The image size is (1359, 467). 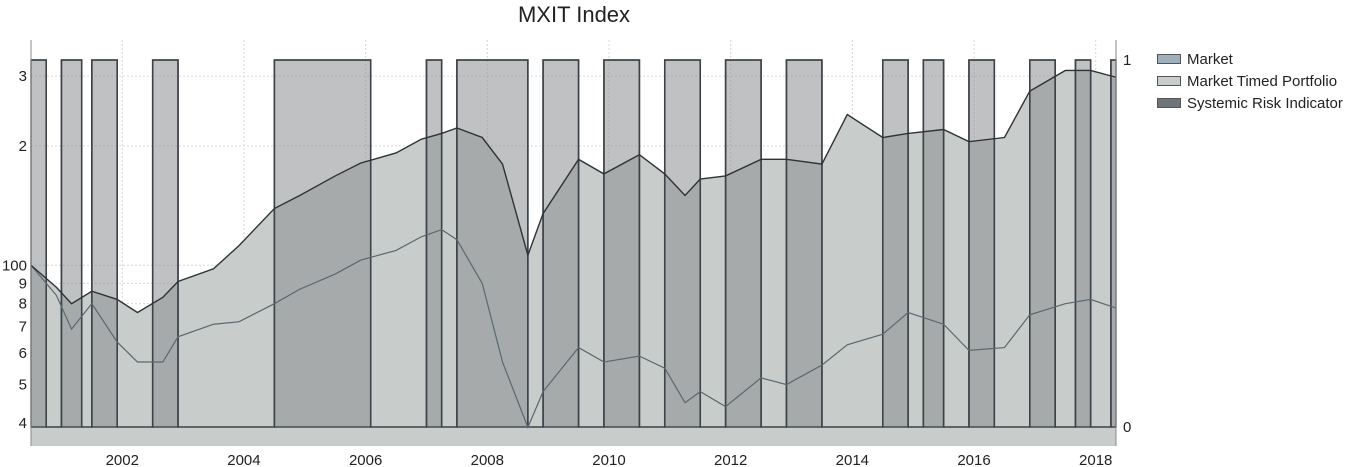 I want to click on y-left-tick-label: 4, so click(x=23, y=423).